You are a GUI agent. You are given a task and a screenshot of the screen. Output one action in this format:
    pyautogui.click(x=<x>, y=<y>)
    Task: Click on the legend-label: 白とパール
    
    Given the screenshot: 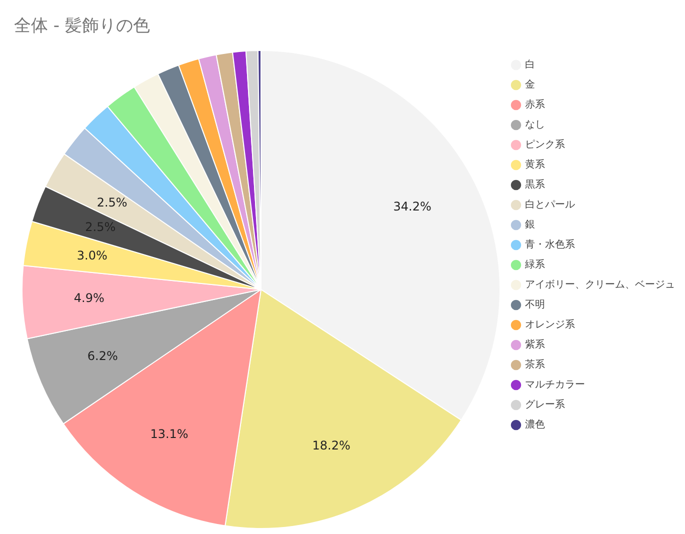 What is the action you would take?
    pyautogui.click(x=550, y=204)
    